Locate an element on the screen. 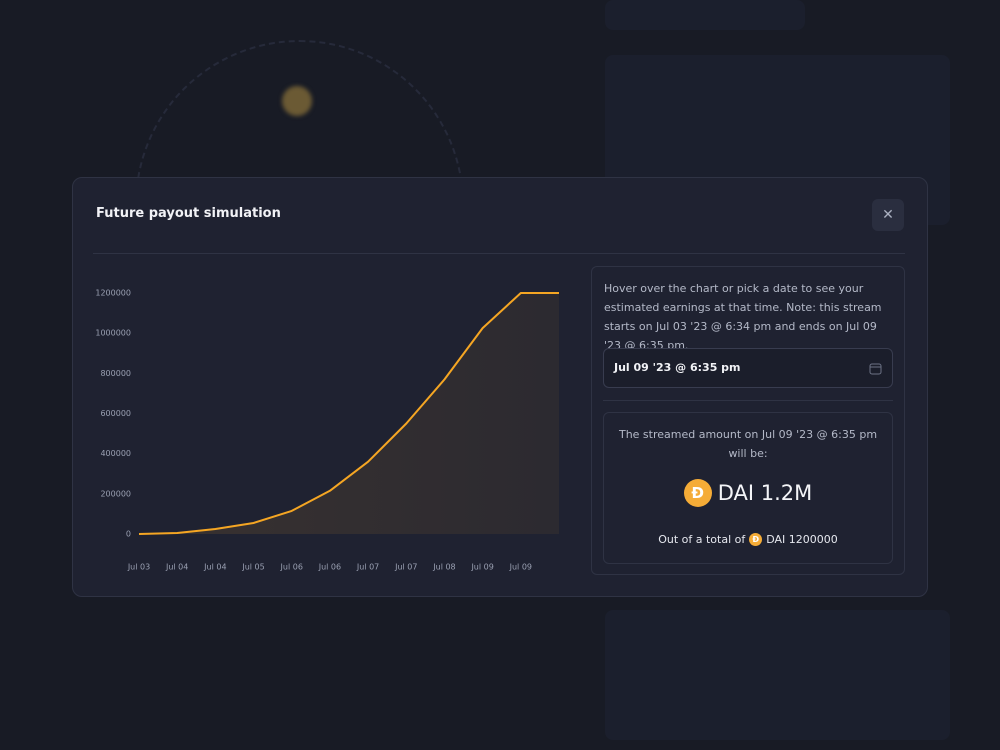 The height and width of the screenshot is (750, 1000). amount: Đ DAI 1.2M is located at coordinates (748, 493).